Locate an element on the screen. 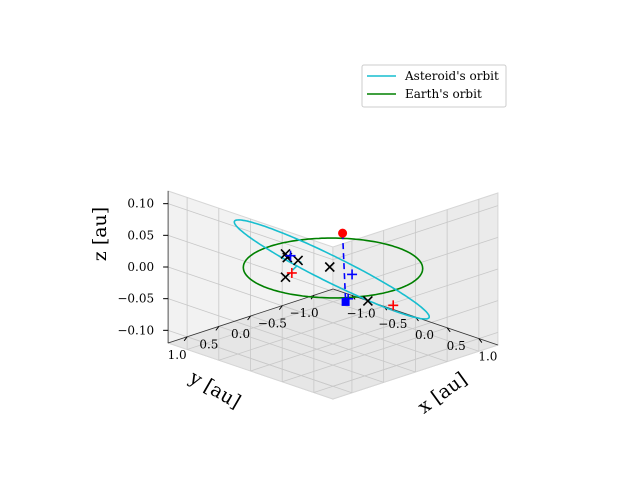 The height and width of the screenshot is (480, 640). cross-f is located at coordinates (285, 277).